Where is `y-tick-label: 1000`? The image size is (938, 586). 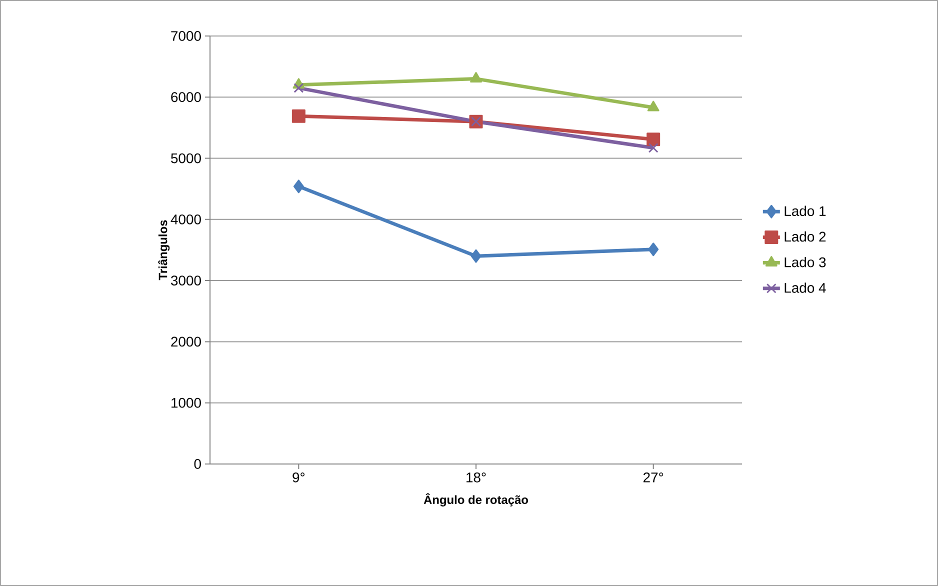
y-tick-label: 1000 is located at coordinates (186, 403).